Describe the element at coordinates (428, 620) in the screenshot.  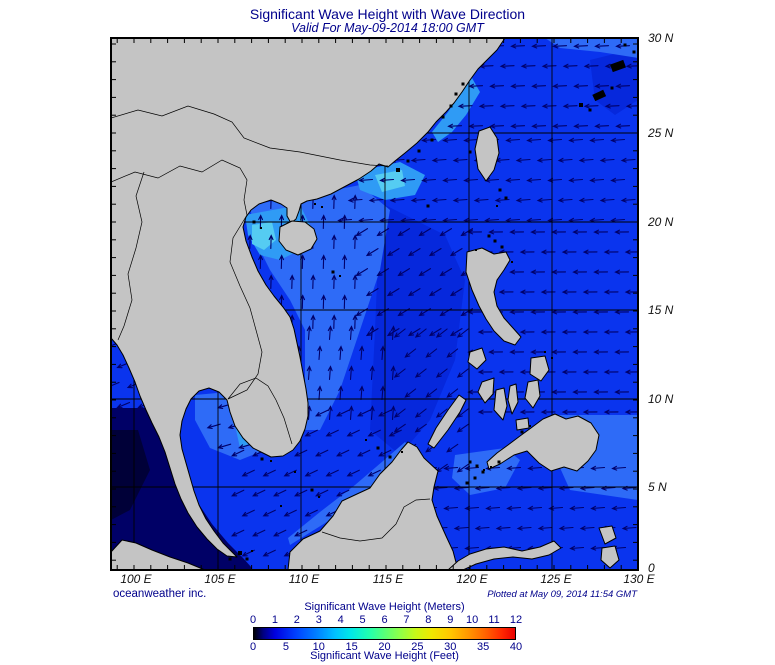
I see `legend-tick: 8` at that location.